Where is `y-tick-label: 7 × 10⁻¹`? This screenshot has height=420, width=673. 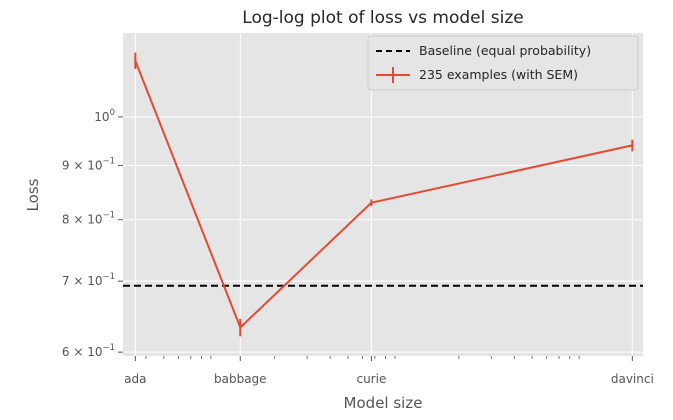 y-tick-label: 7 × 10⁻¹ is located at coordinates (88, 280).